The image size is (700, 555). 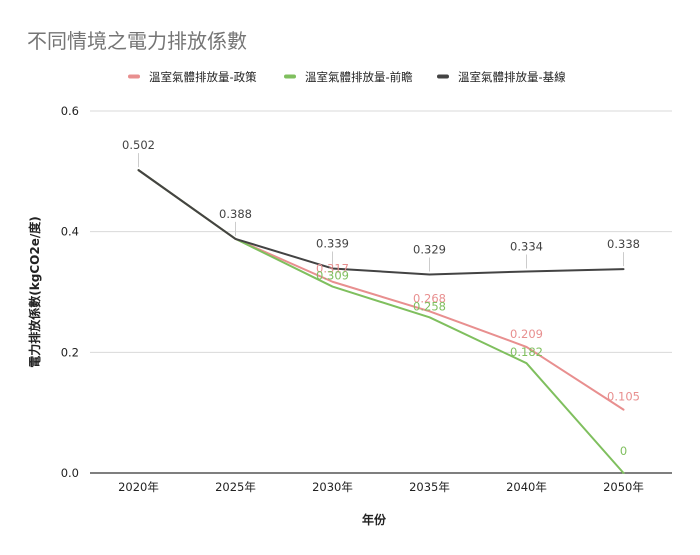 I want to click on y-tick-label: 0.6, so click(x=70, y=111).